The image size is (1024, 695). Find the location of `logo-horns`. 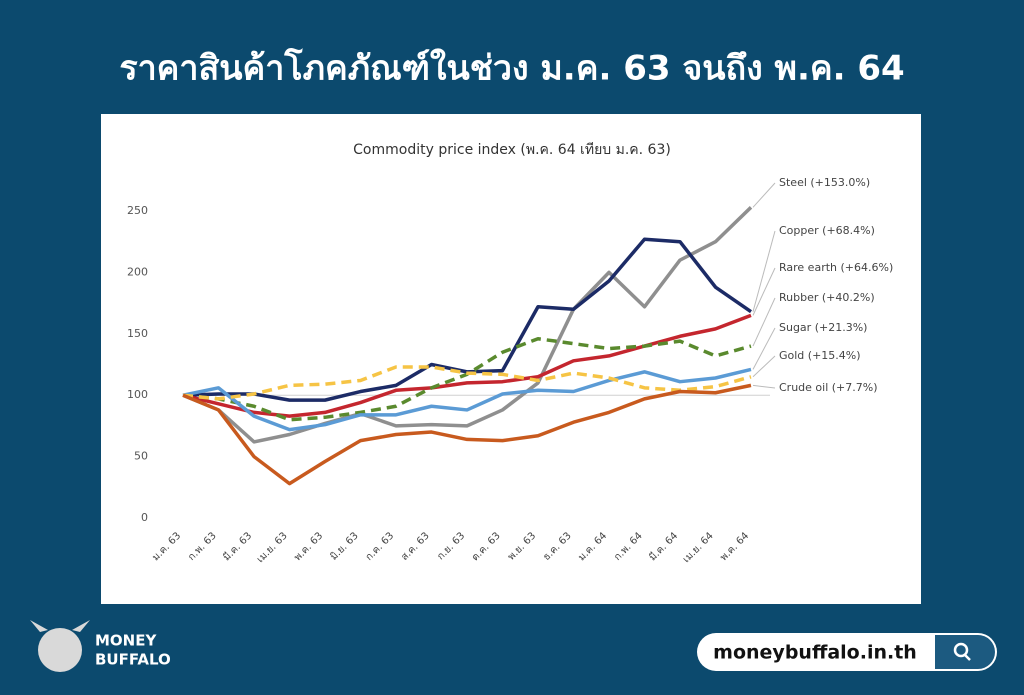

logo-horns is located at coordinates (60, 626).